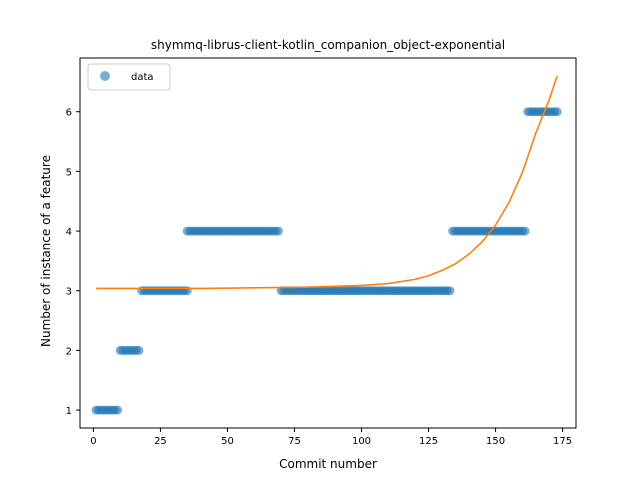  I want to click on y-axis: 1 2 3 4 5 6, so click(73, 262).